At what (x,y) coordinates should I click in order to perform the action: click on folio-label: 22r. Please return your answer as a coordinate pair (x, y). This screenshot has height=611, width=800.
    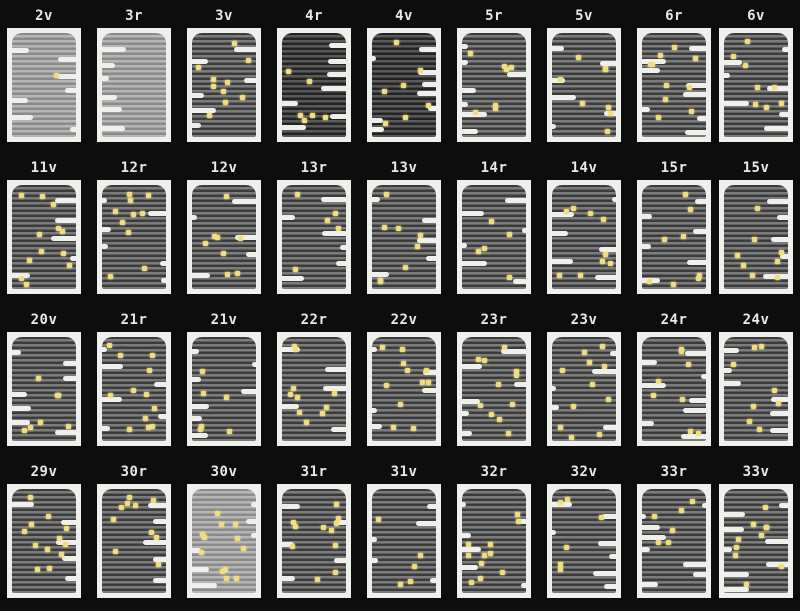
    Looking at the image, I should click on (314, 320).